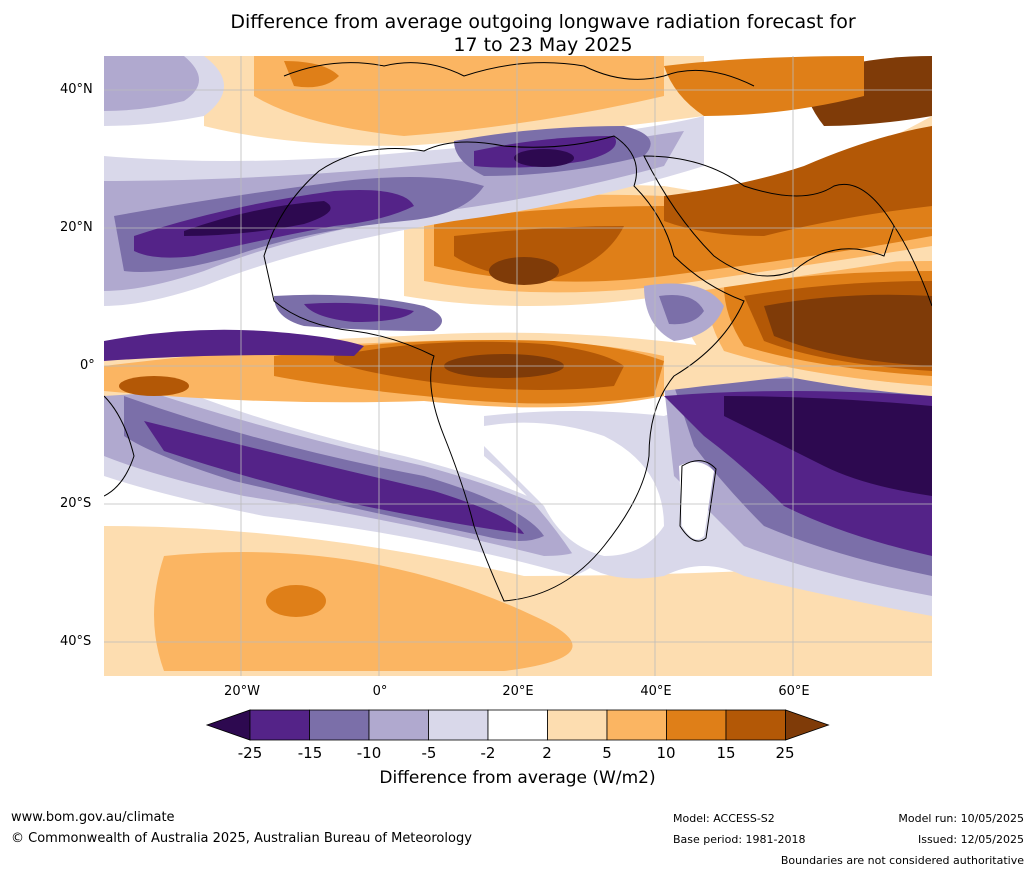 This screenshot has height=873, width=1035. What do you see at coordinates (794, 691) in the screenshot?
I see `lon-label-60e: 60°E` at bounding box center [794, 691].